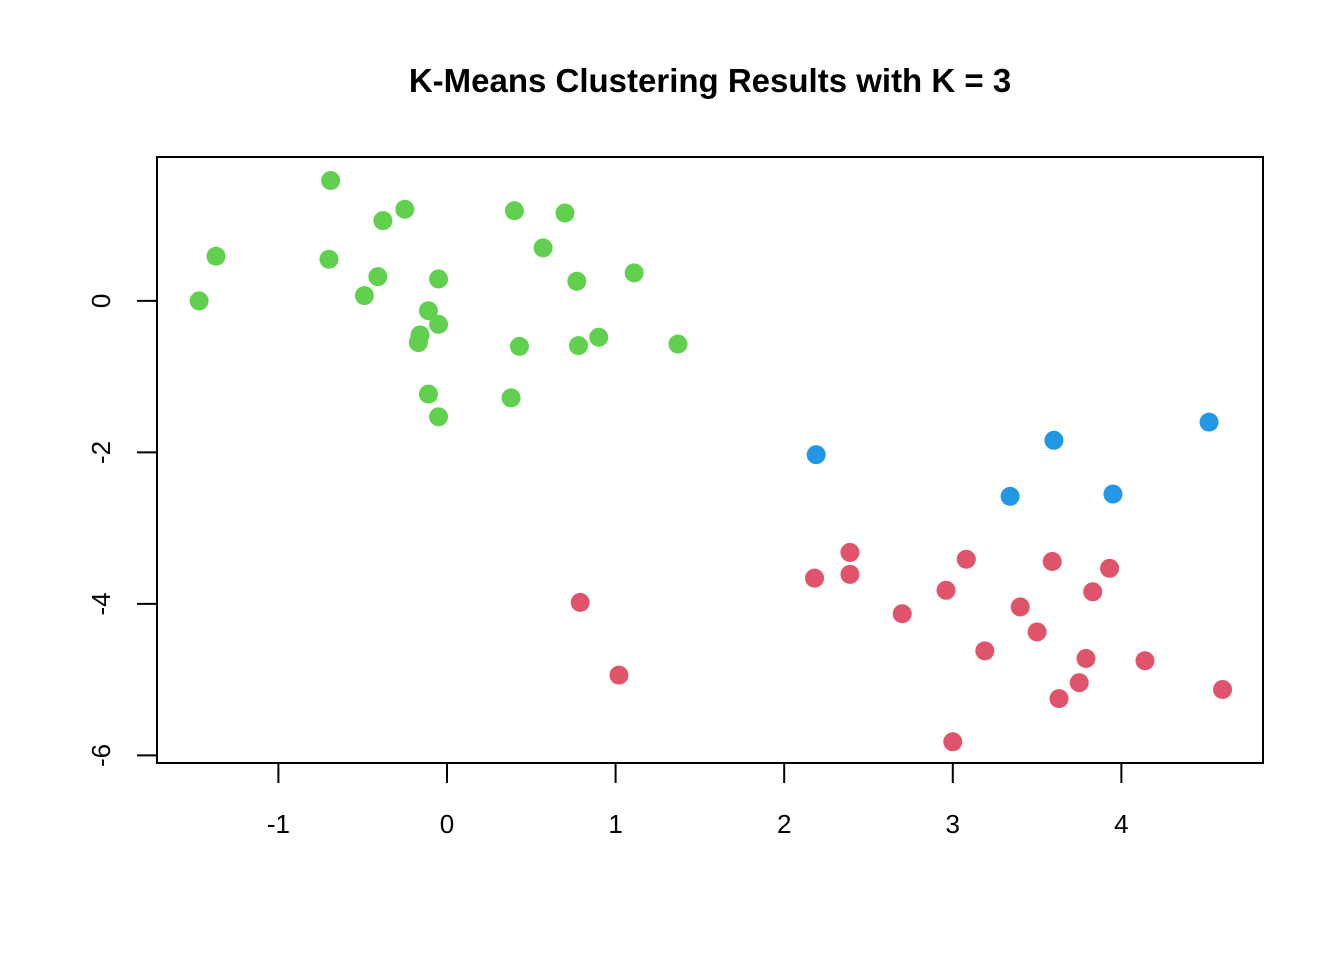  Describe the element at coordinates (710, 80) in the screenshot. I see `chart-title: K-Means Clustering Results with K = 3` at that location.